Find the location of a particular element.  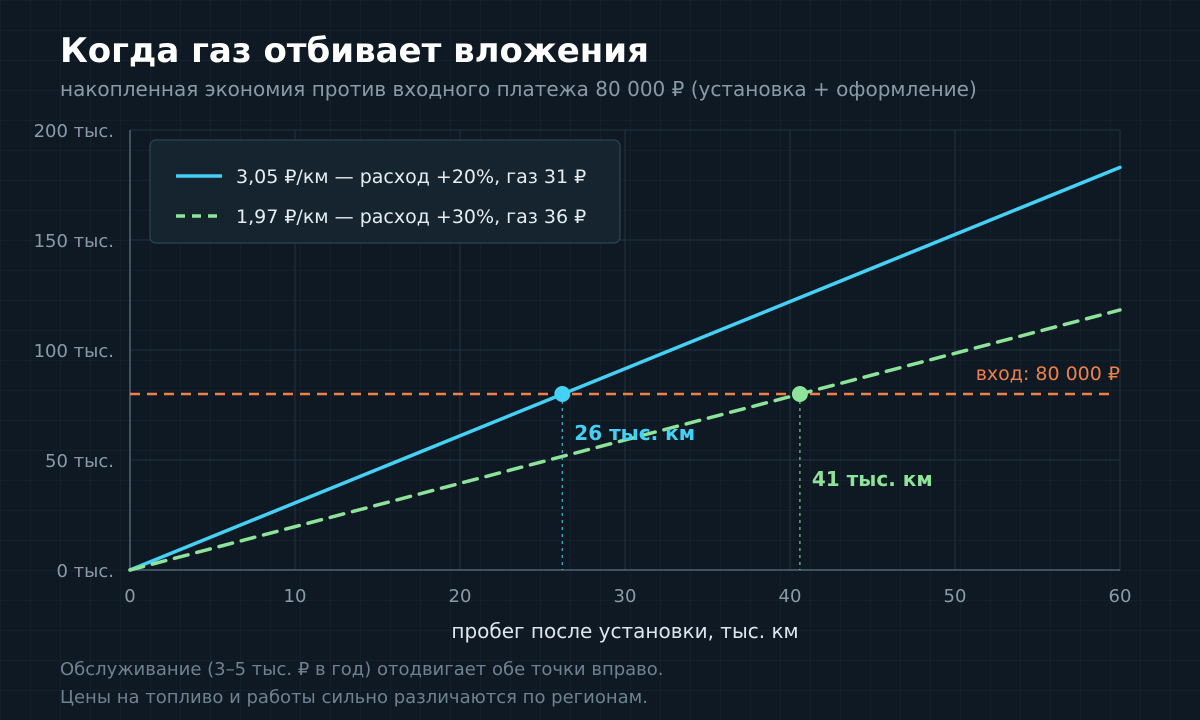

x-tick-label: 60 is located at coordinates (1120, 596).